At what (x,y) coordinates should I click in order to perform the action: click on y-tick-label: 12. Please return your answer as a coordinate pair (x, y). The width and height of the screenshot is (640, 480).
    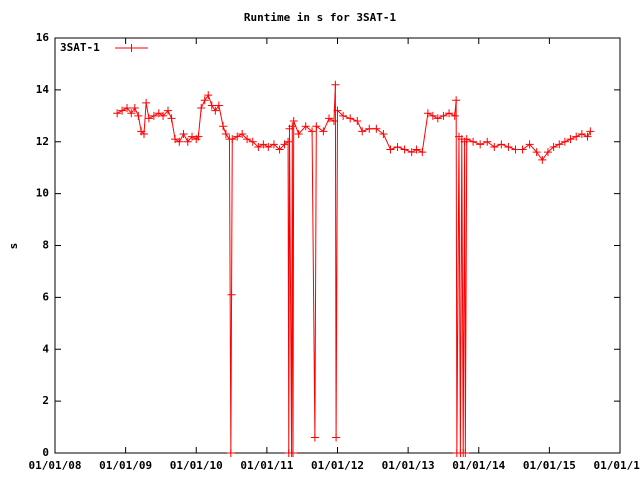
    Looking at the image, I should click on (42, 141).